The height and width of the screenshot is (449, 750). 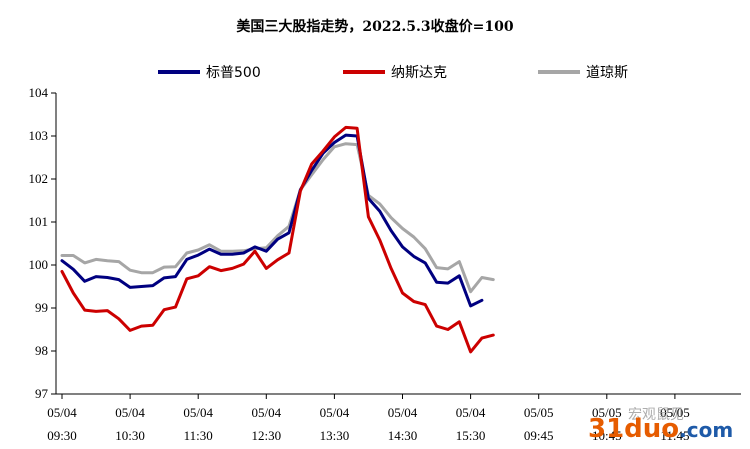 I want to click on watermark-brand: 31duo.com, so click(x=660, y=429).